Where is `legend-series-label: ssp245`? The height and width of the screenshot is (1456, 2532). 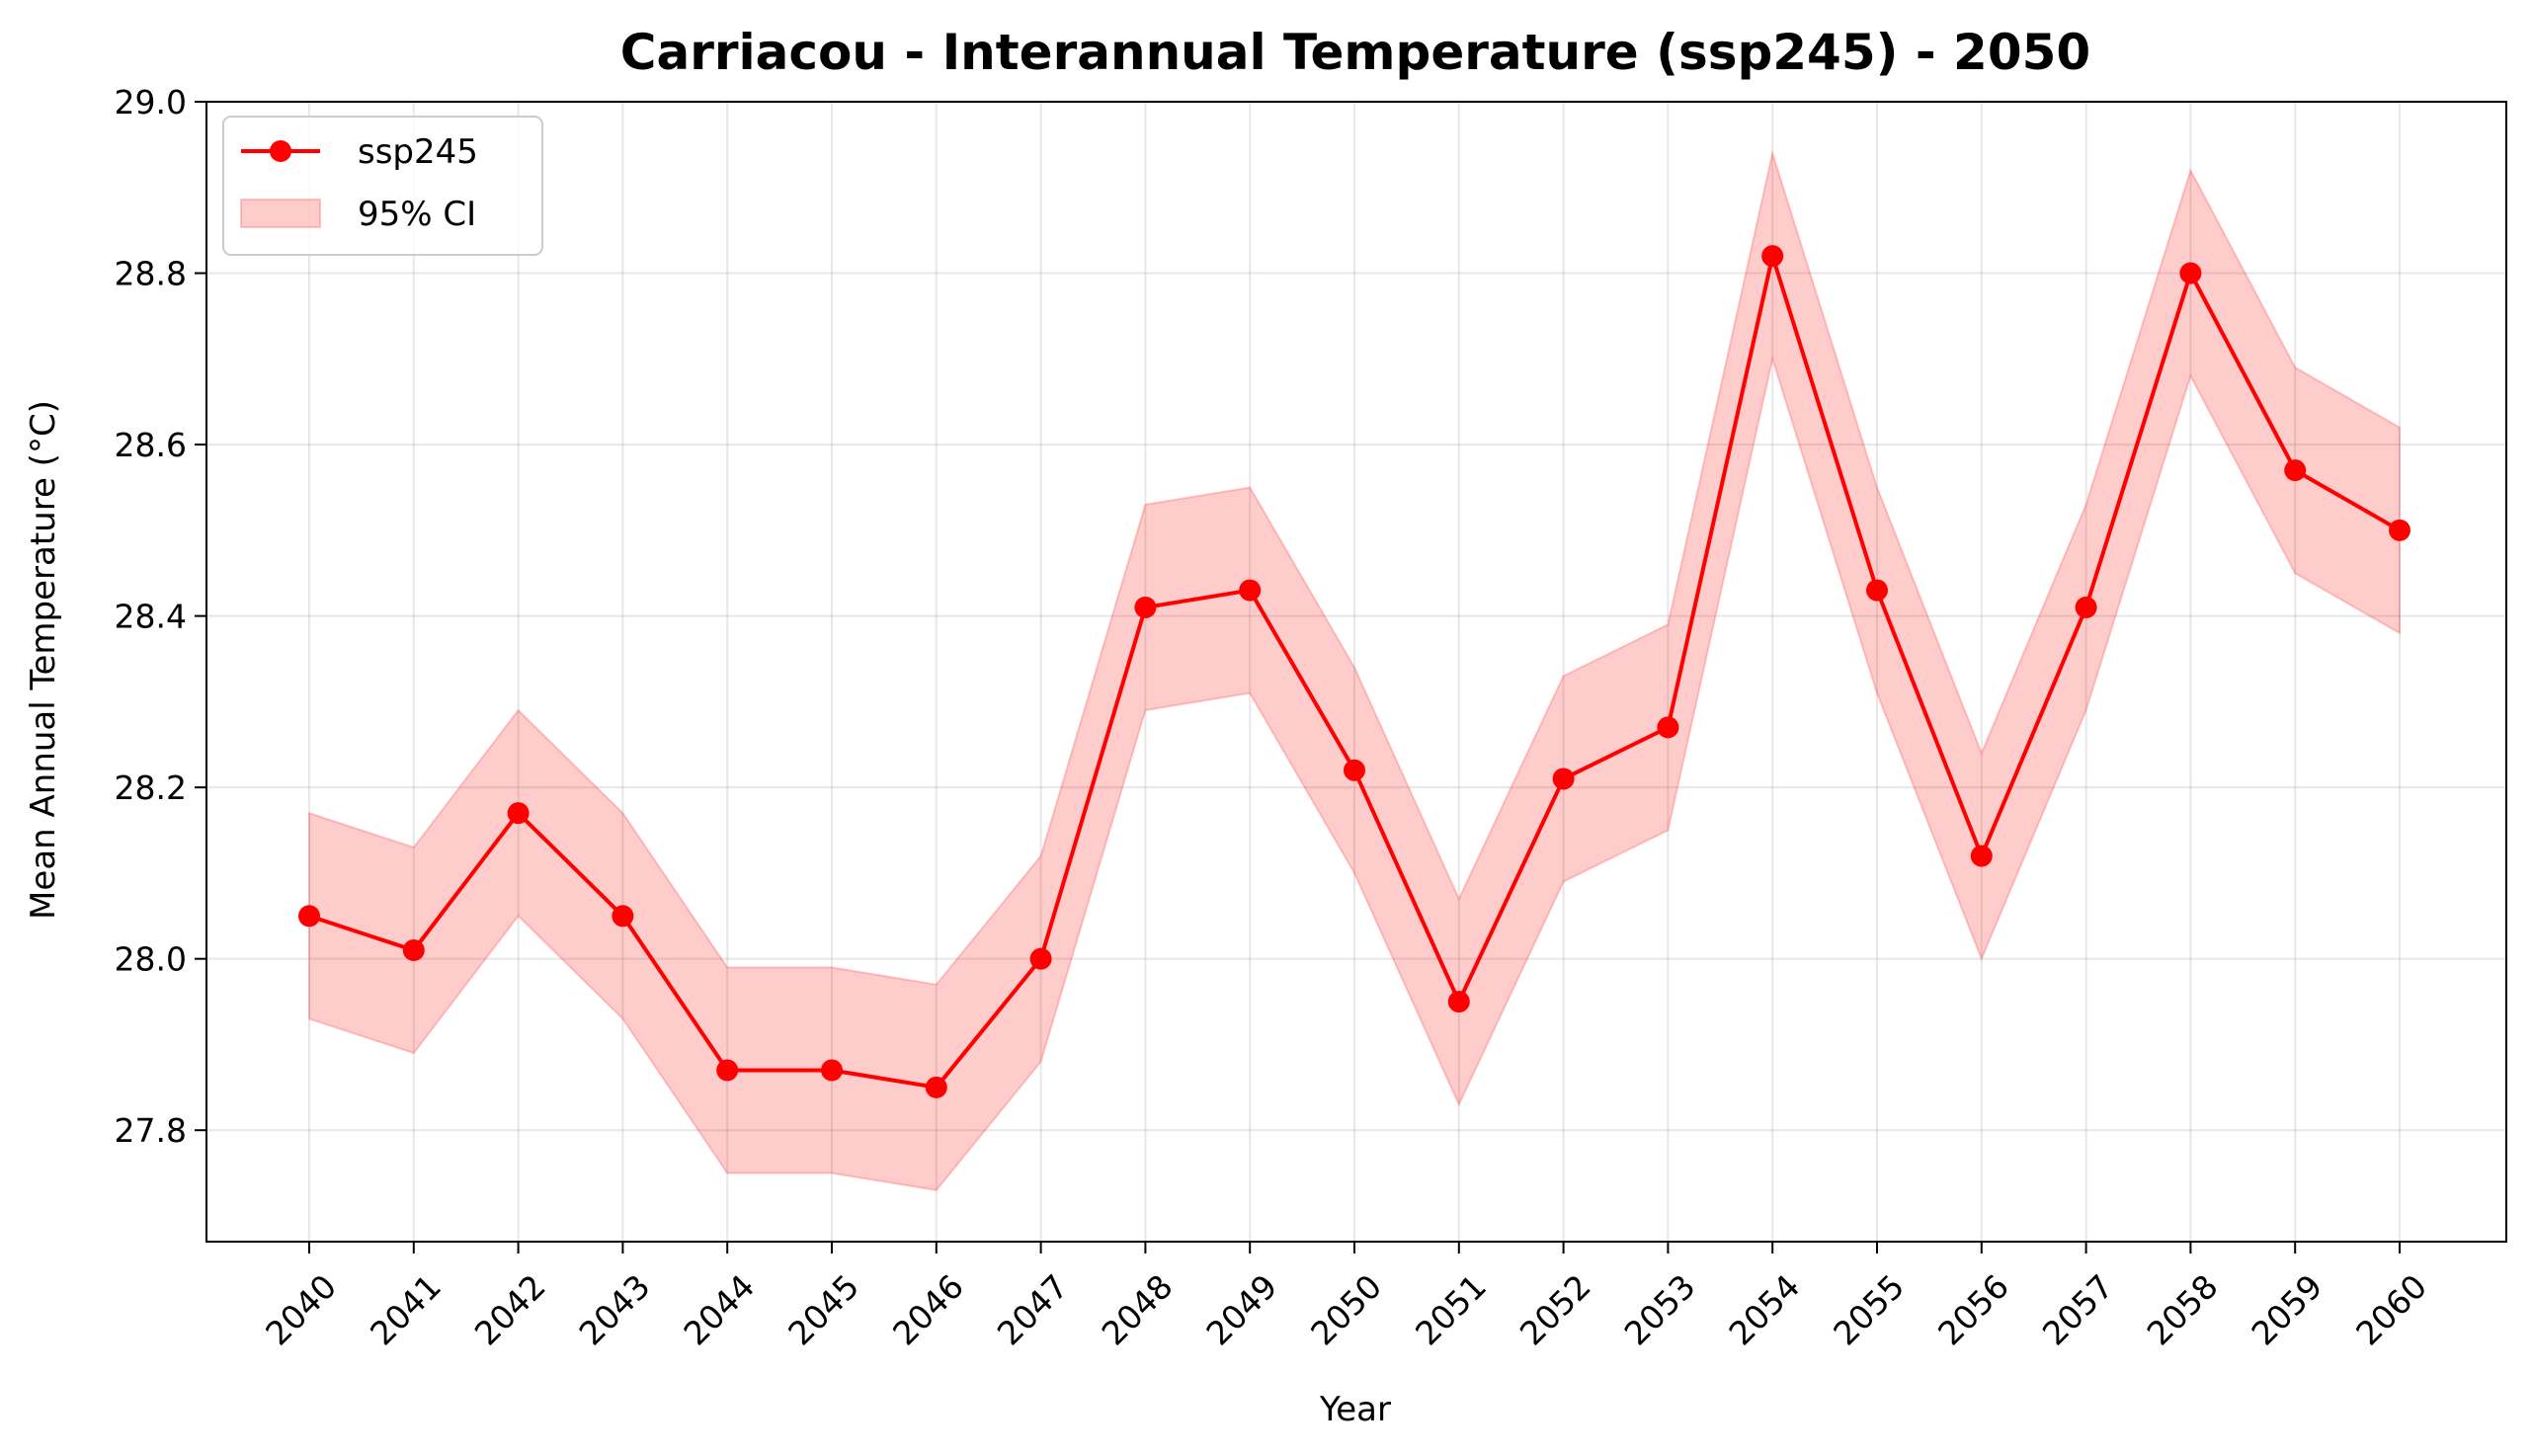
legend-series-label: ssp245 is located at coordinates (418, 152).